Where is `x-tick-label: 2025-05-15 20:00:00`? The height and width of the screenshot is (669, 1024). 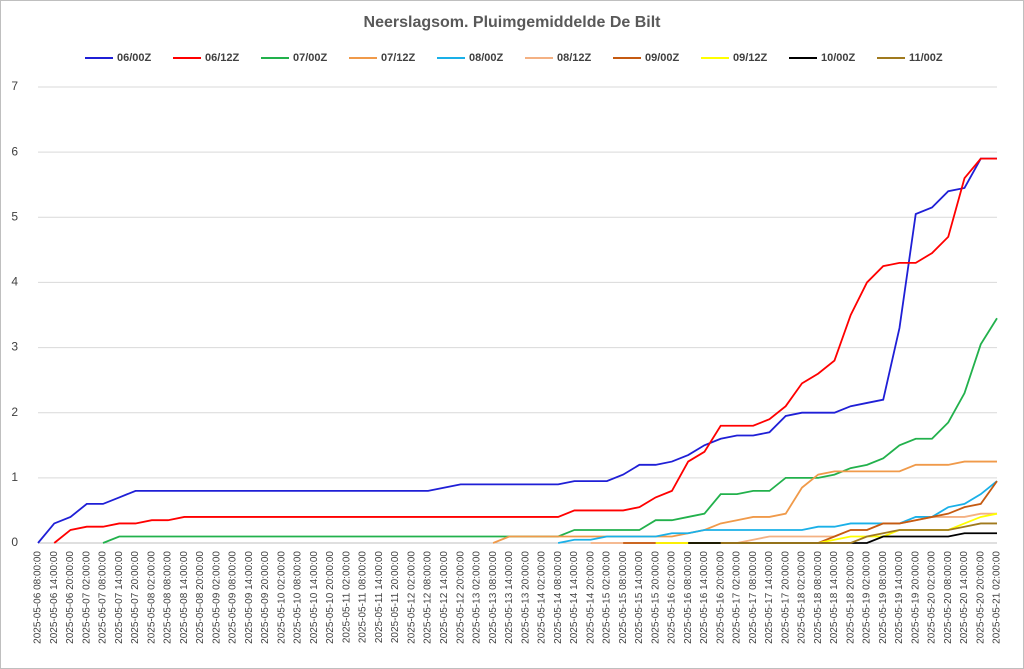 x-tick-label: 2025-05-15 20:00:00 is located at coordinates (655, 597).